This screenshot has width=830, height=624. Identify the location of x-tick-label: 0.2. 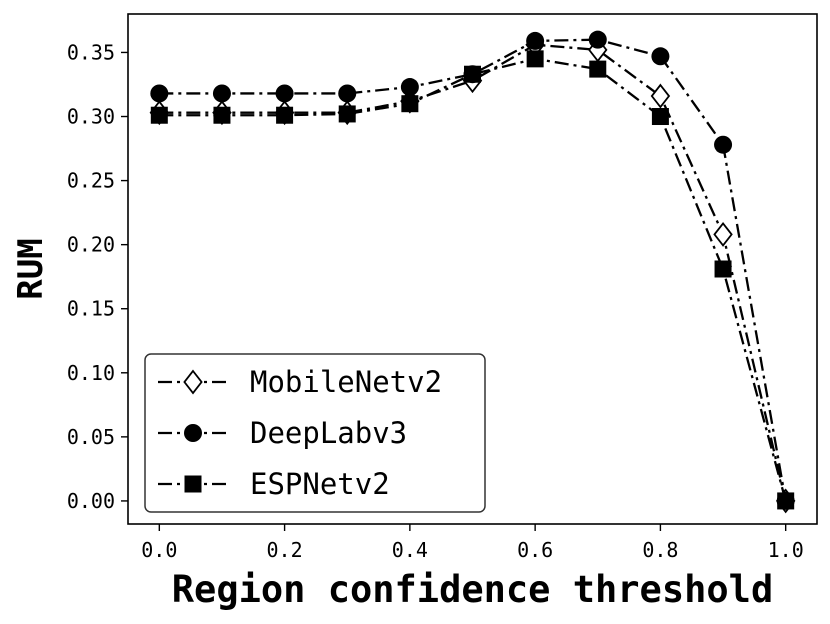
(285, 550).